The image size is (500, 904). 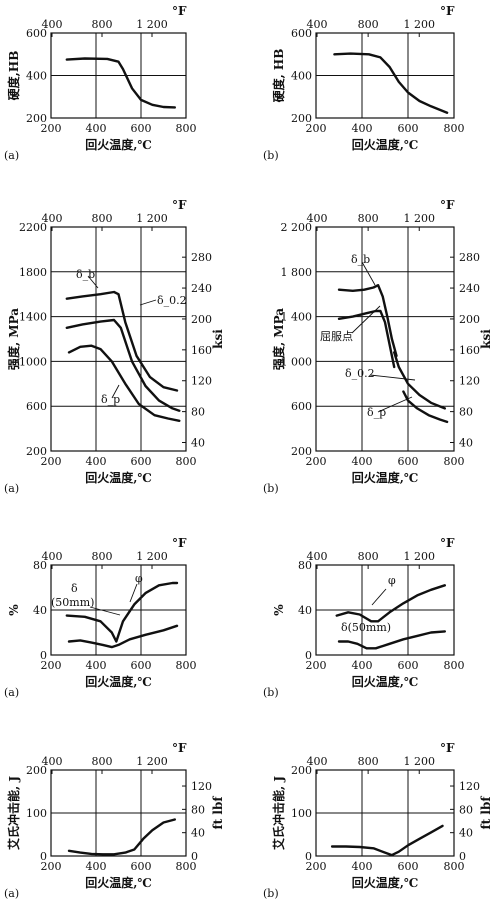 What do you see at coordinates (297, 361) in the screenshot?
I see `y-tick-label: 1 000` at bounding box center [297, 361].